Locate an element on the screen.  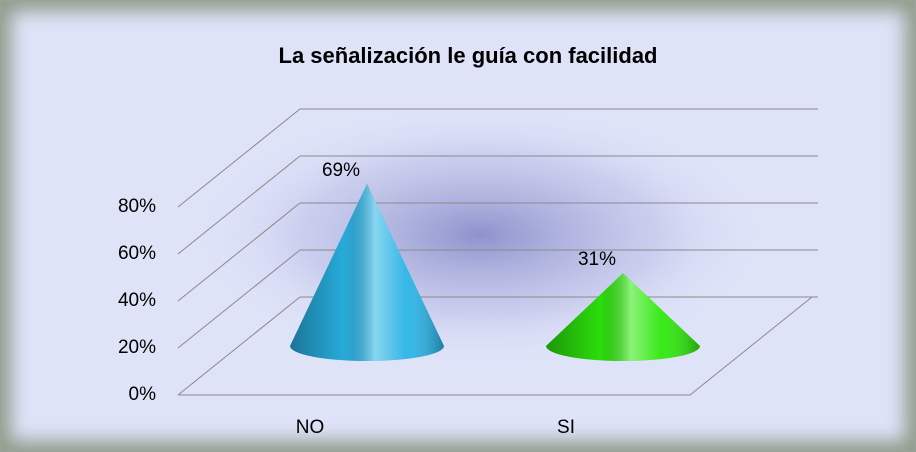
value-label: 69% is located at coordinates (341, 170).